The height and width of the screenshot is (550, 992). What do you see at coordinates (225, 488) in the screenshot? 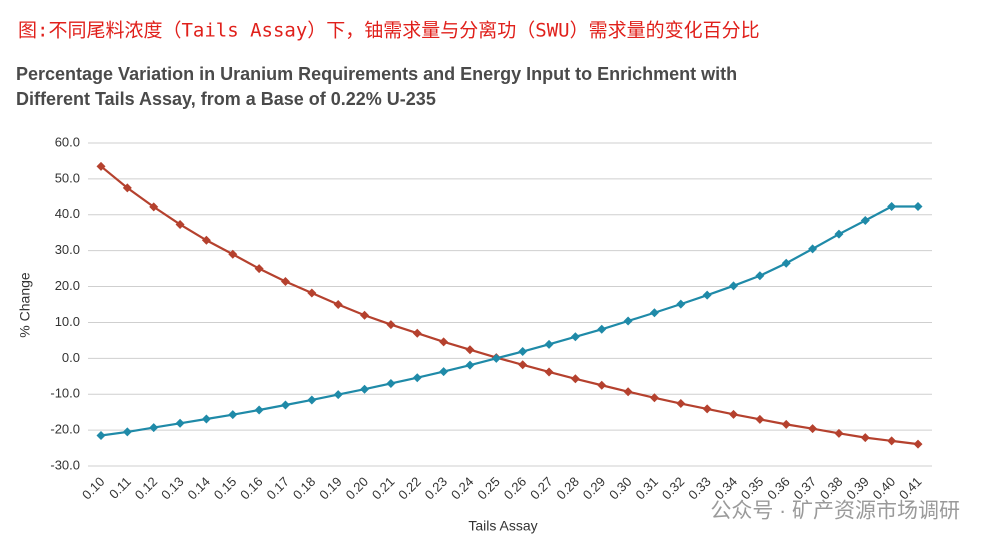
I see `x-tick-label: 0.15` at bounding box center [225, 488].